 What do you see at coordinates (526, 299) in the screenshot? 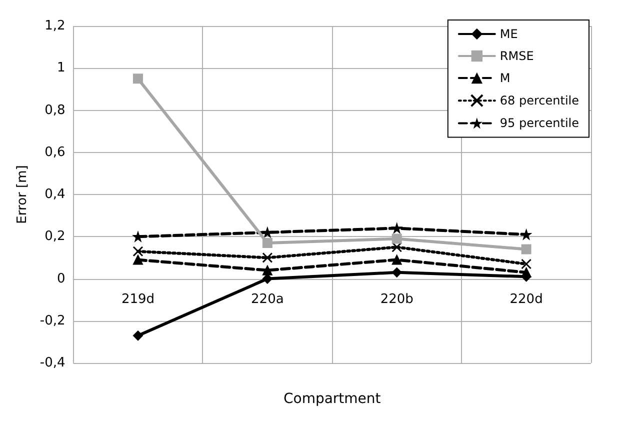
I see `x-tick-label: 220d` at bounding box center [526, 299].